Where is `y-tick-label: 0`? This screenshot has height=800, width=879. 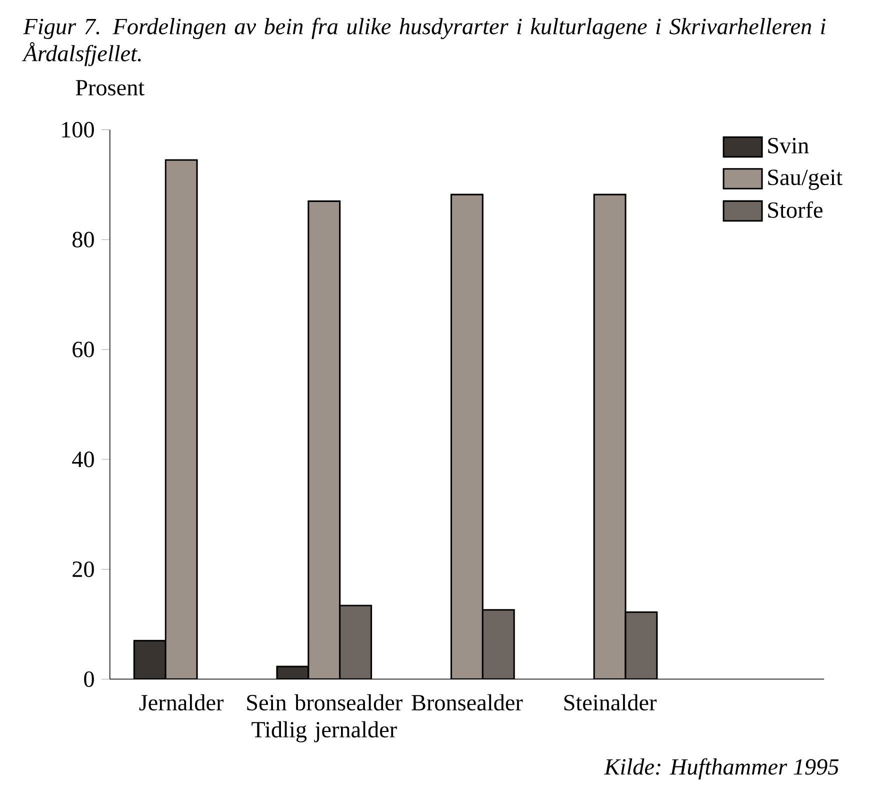
y-tick-label: 0 is located at coordinates (89, 679).